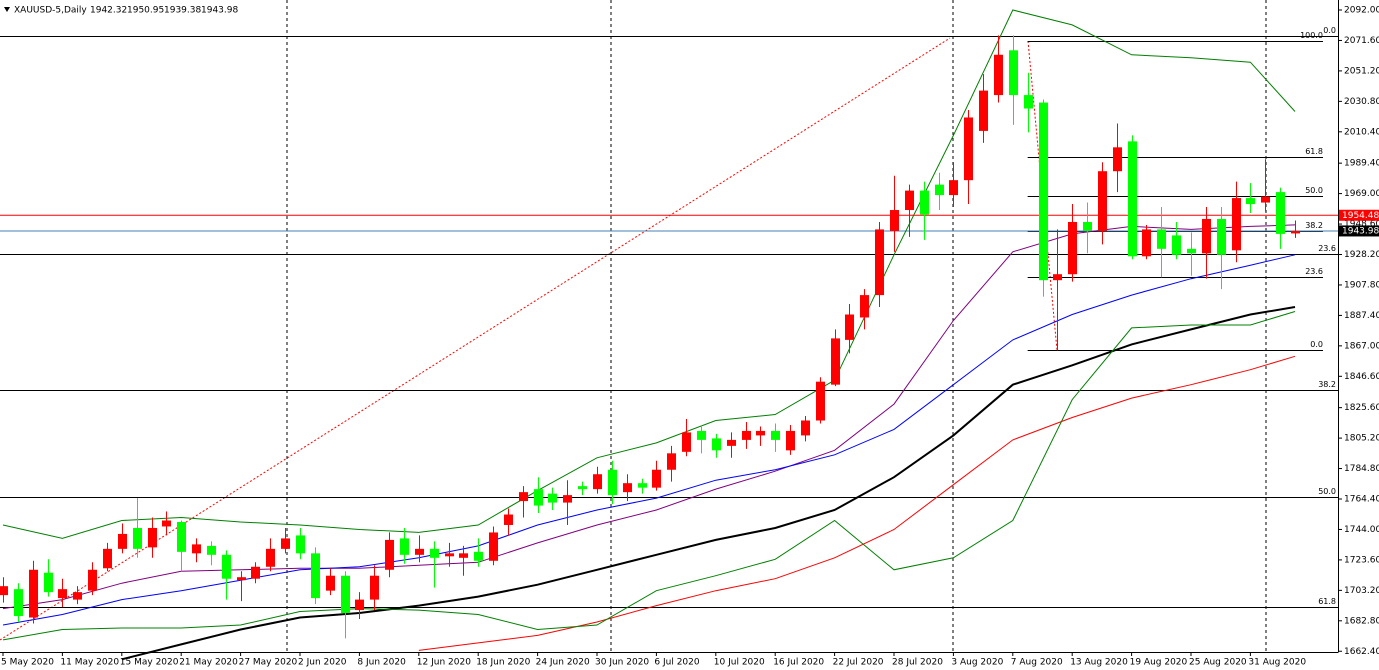 The width and height of the screenshot is (1379, 670). What do you see at coordinates (1361, 500) in the screenshot?
I see `y-tick-label: 1764.40` at bounding box center [1361, 500].